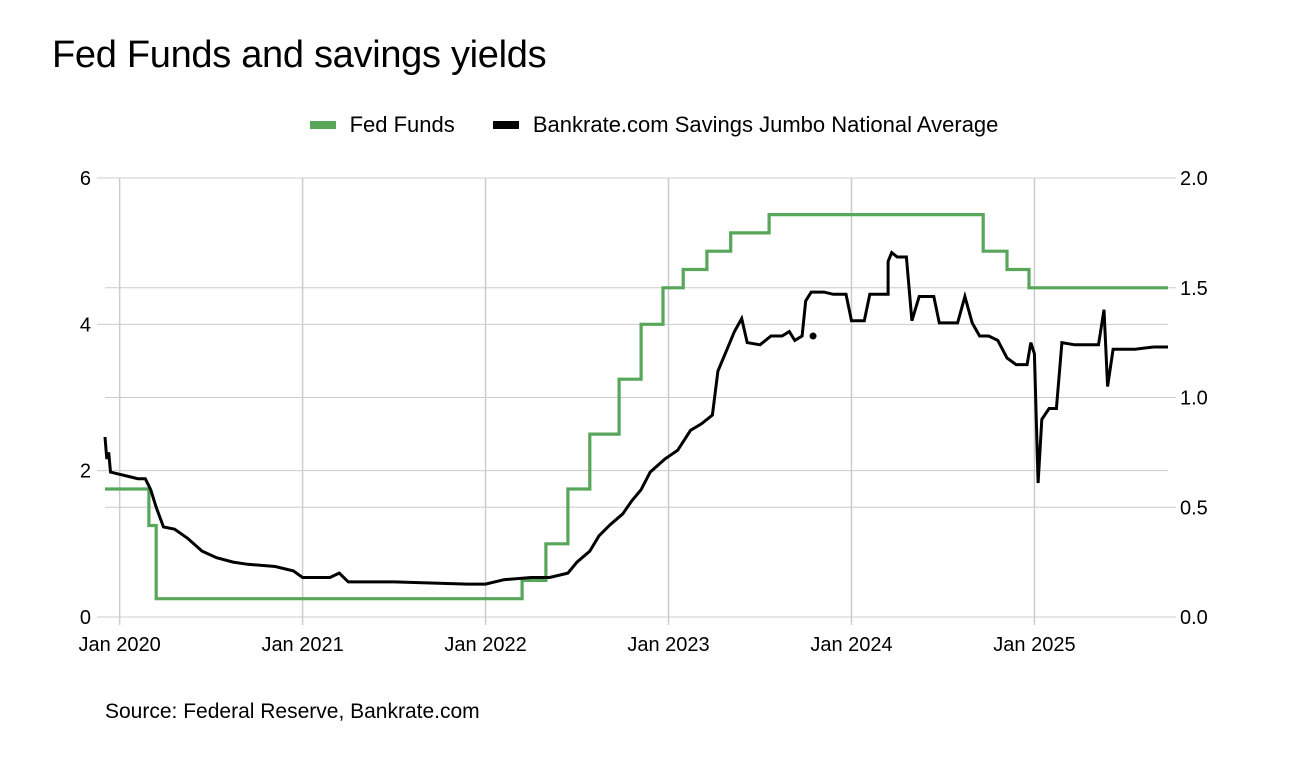 The height and width of the screenshot is (780, 1308). I want to click on y-left-tick-label: 4, so click(85, 325).